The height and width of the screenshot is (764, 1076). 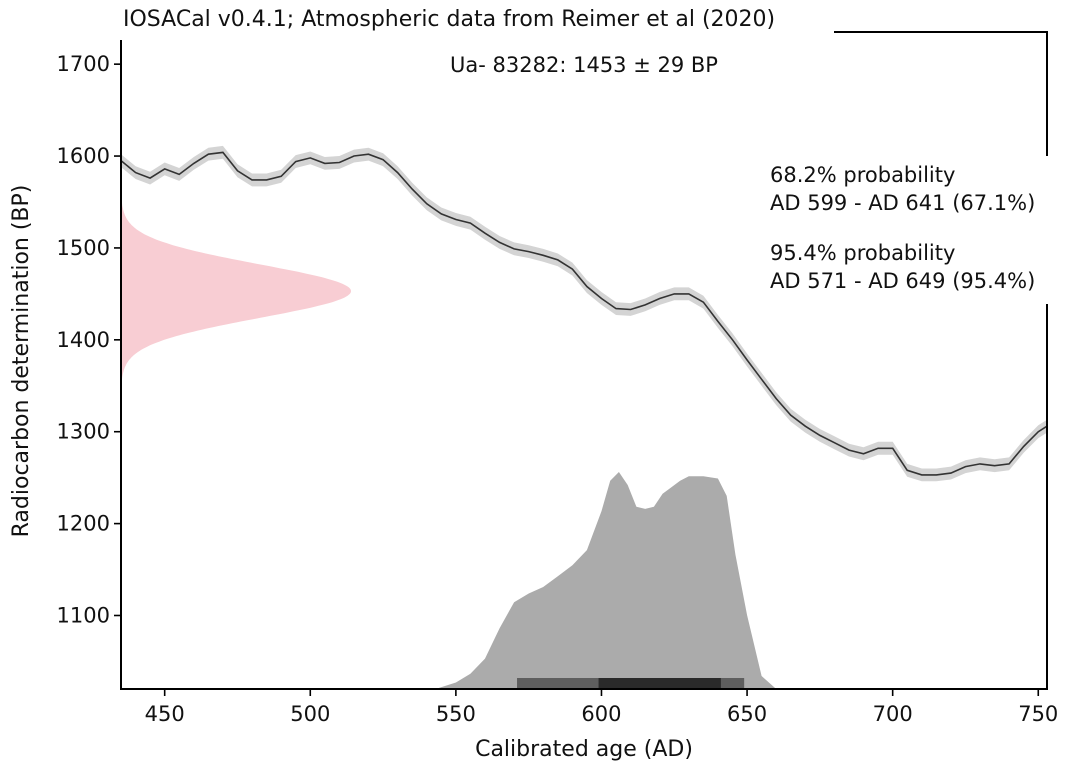 What do you see at coordinates (83, 524) in the screenshot?
I see `y-tick-label: 1200` at bounding box center [83, 524].